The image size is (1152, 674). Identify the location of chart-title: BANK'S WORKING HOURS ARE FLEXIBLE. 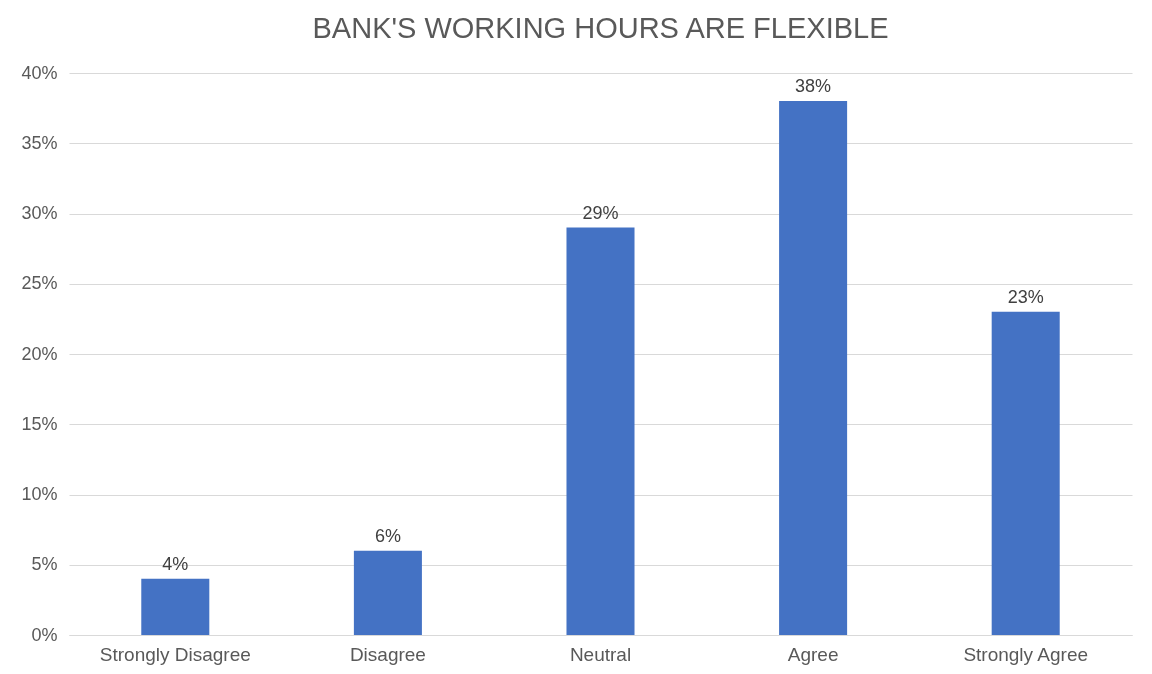
(600, 28).